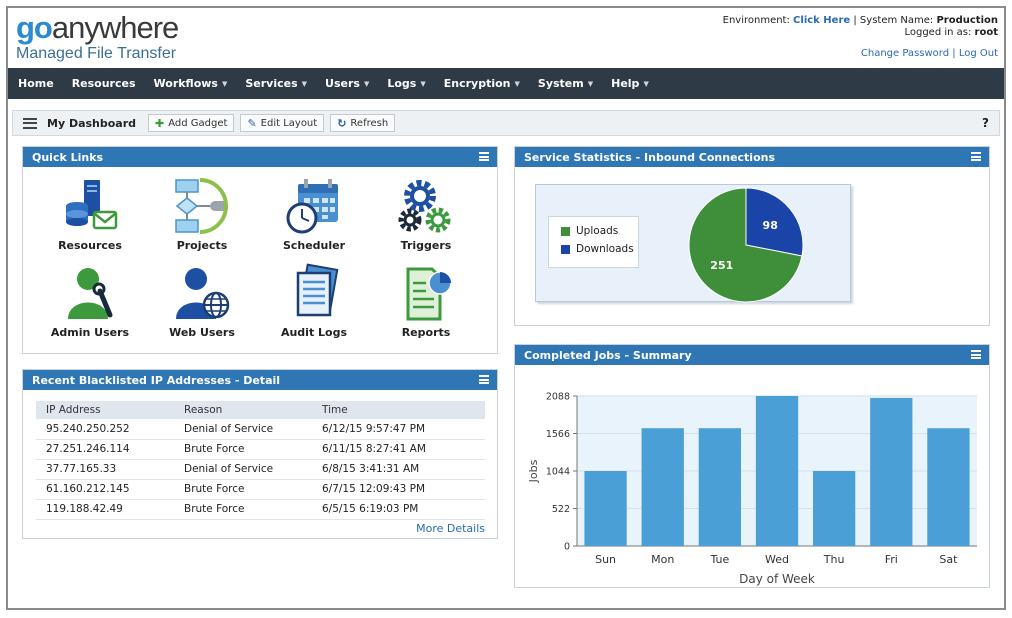  Describe the element at coordinates (260, 380) in the screenshot. I see `blacklist-title-bar: Recent Blacklisted IP Addresses - Detail` at that location.